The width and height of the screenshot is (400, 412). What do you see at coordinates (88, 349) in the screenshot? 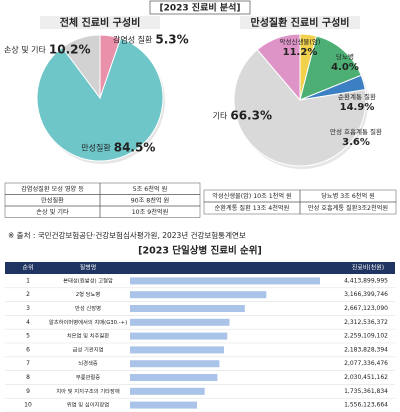
I see `disease-name: 급성 기관지염` at bounding box center [88, 349].